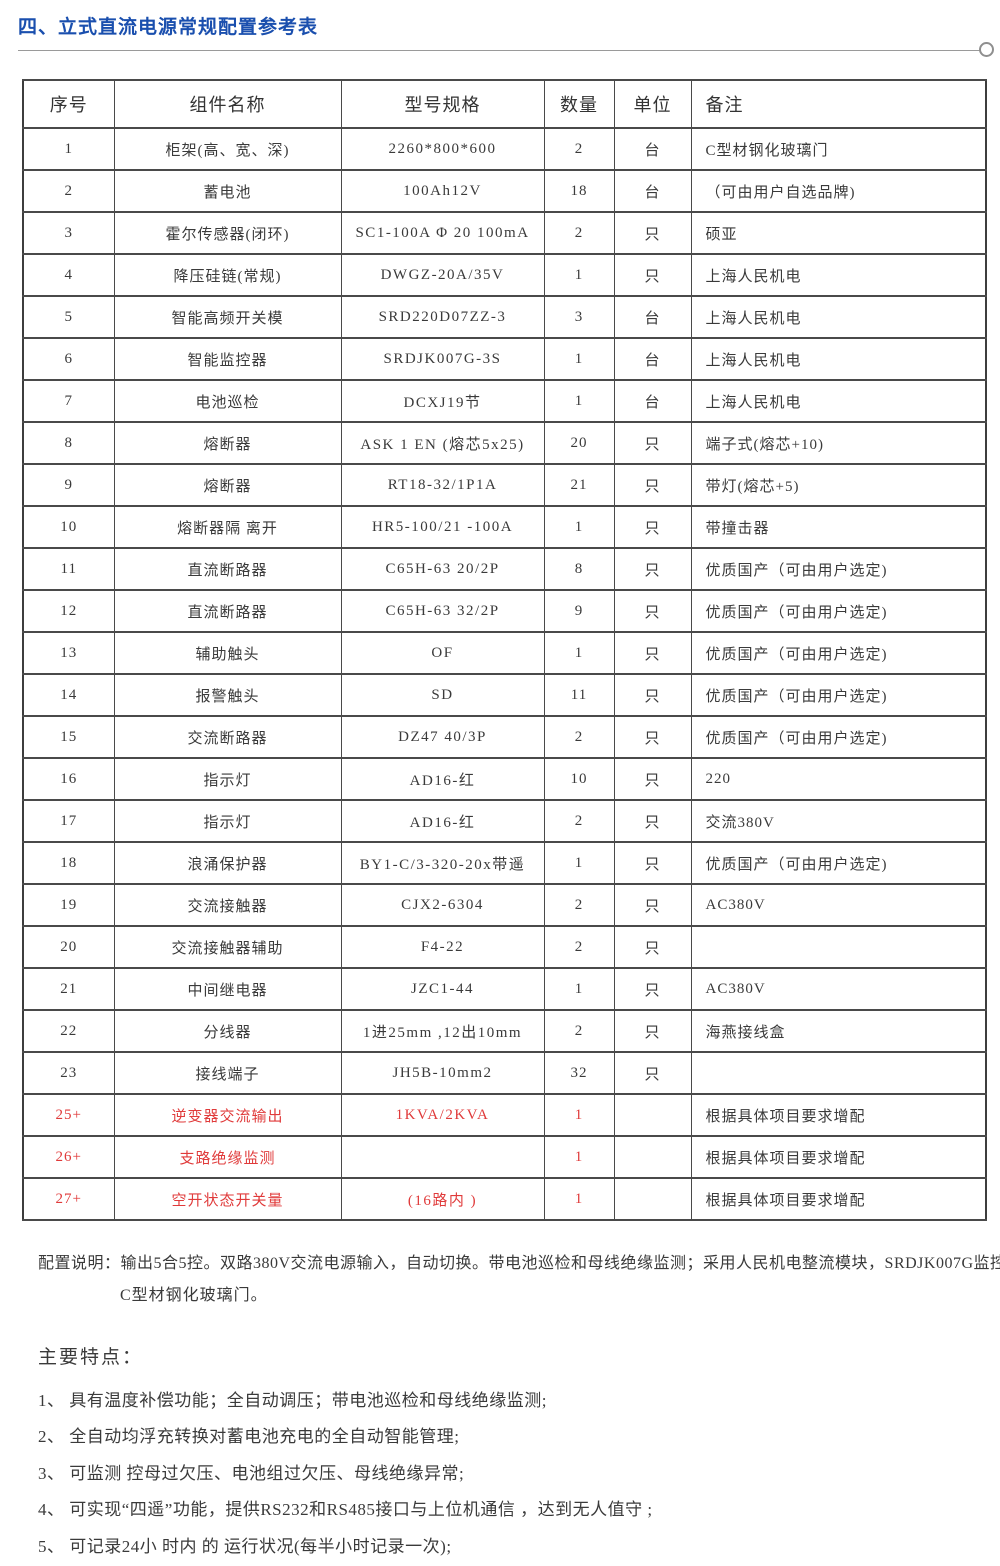  I want to click on cell-serial-number: 13, so click(68, 653).